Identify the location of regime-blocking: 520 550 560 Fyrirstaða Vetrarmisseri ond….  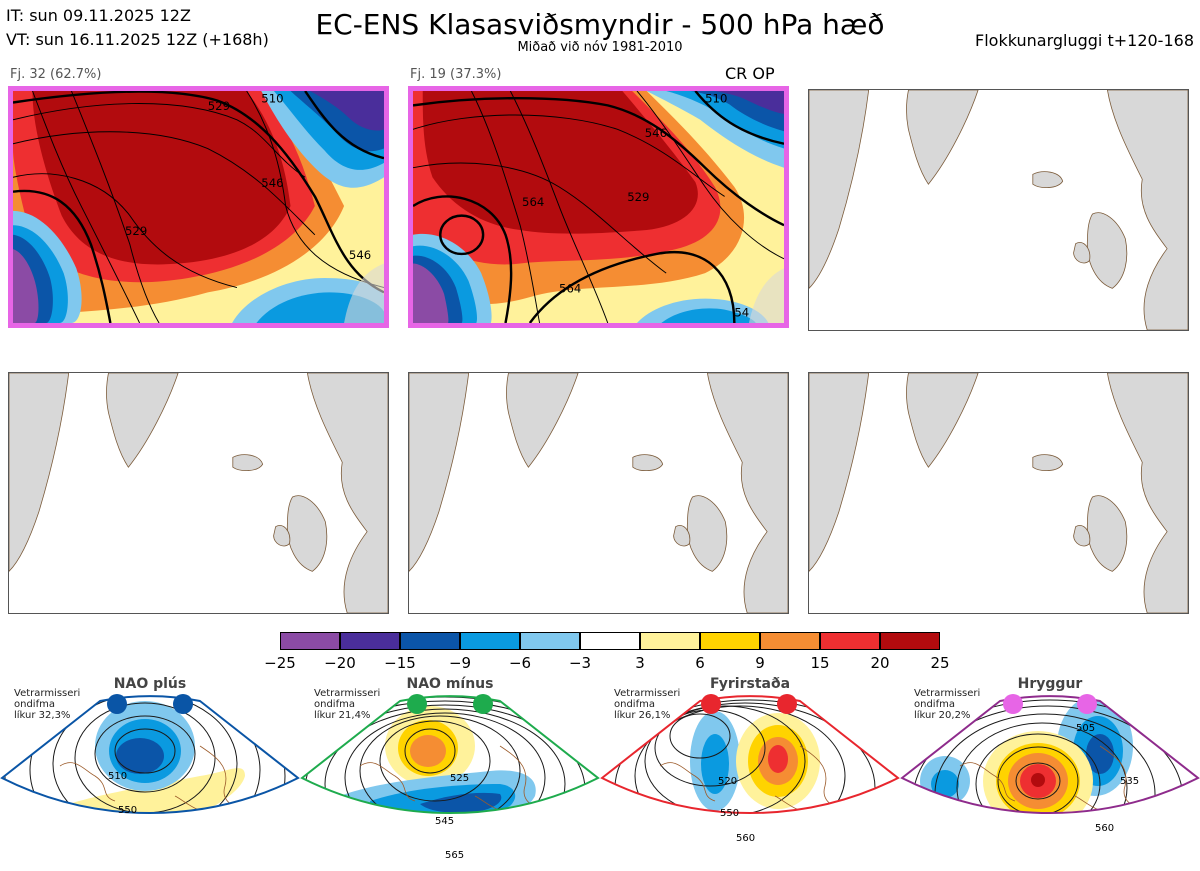
(750, 773).